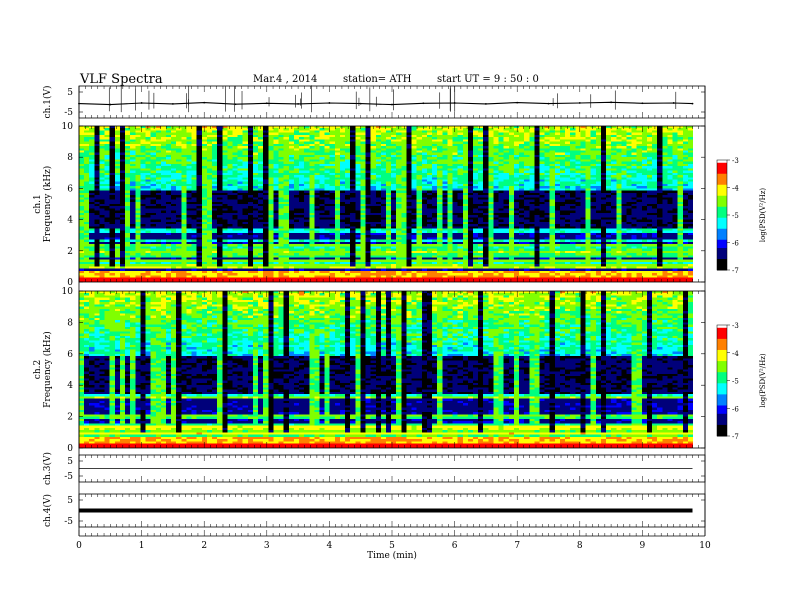  What do you see at coordinates (79, 546) in the screenshot?
I see `time-tick-label: 0` at bounding box center [79, 546].